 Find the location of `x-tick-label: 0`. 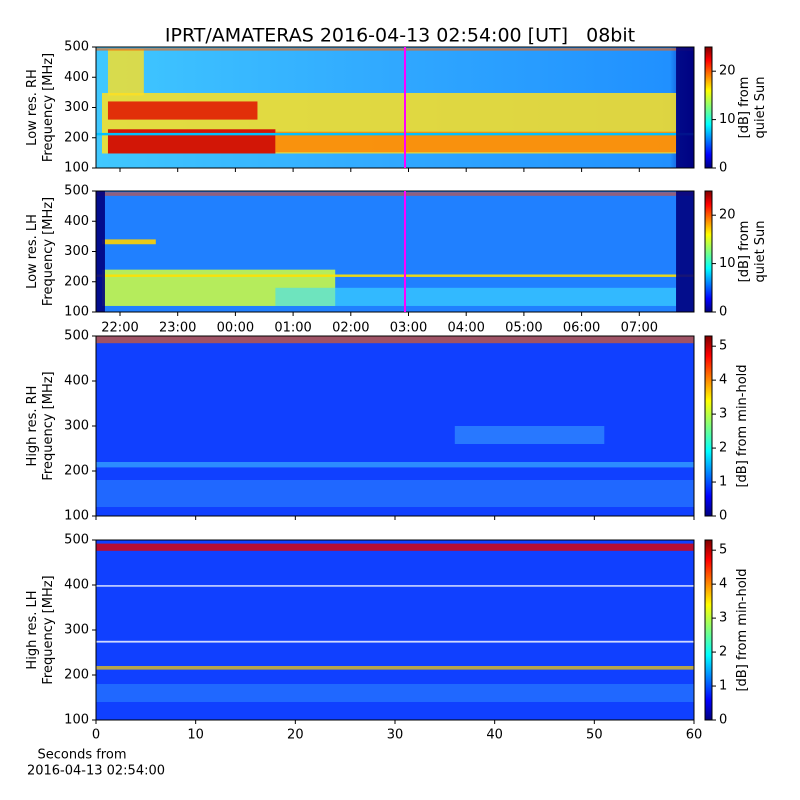

x-tick-label: 0 is located at coordinates (96, 735).